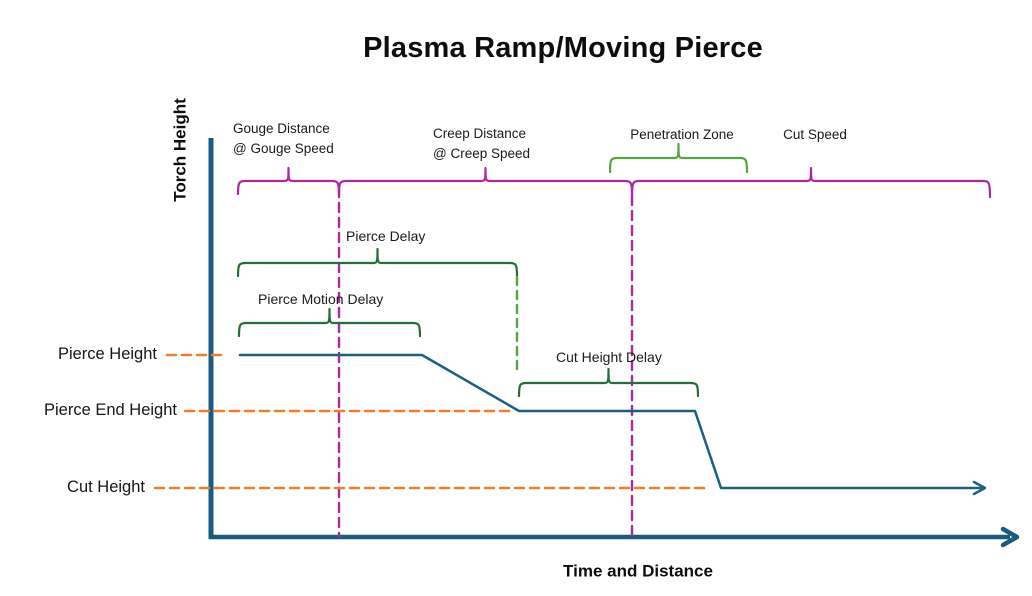  Describe the element at coordinates (329, 322) in the screenshot. I see `delay-bracket-pierce-motion-delay` at that location.